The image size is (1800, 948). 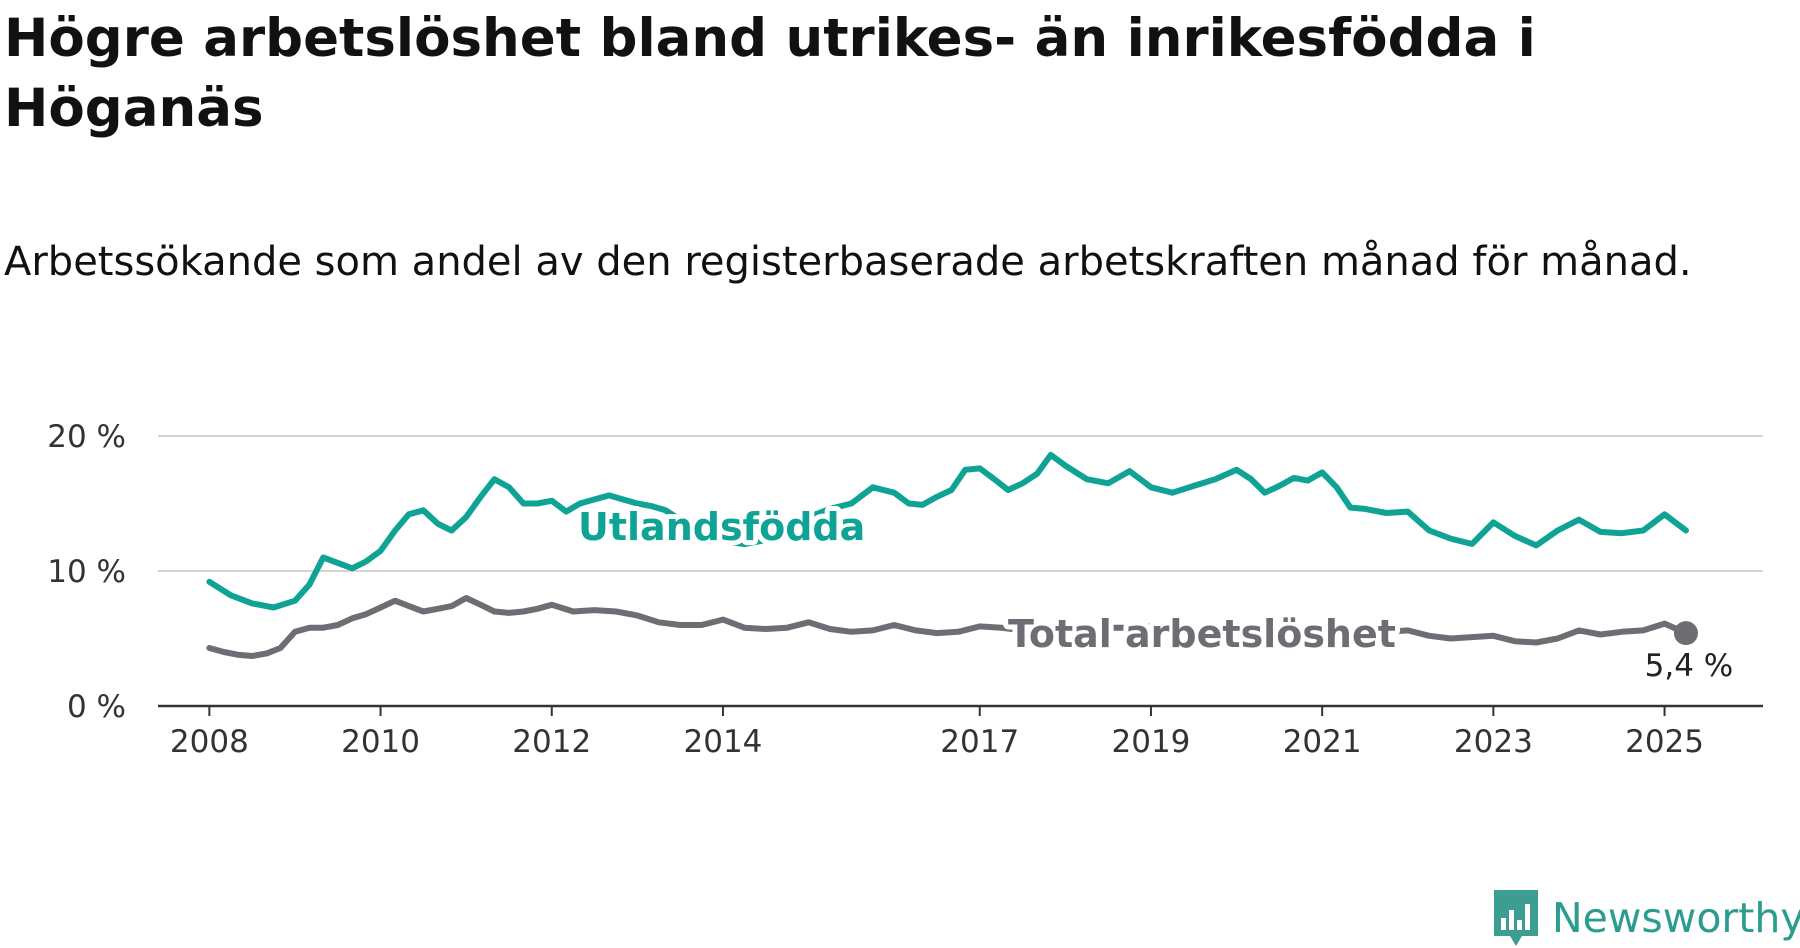 I want to click on series-line-utlandsfodda, so click(x=947, y=531).